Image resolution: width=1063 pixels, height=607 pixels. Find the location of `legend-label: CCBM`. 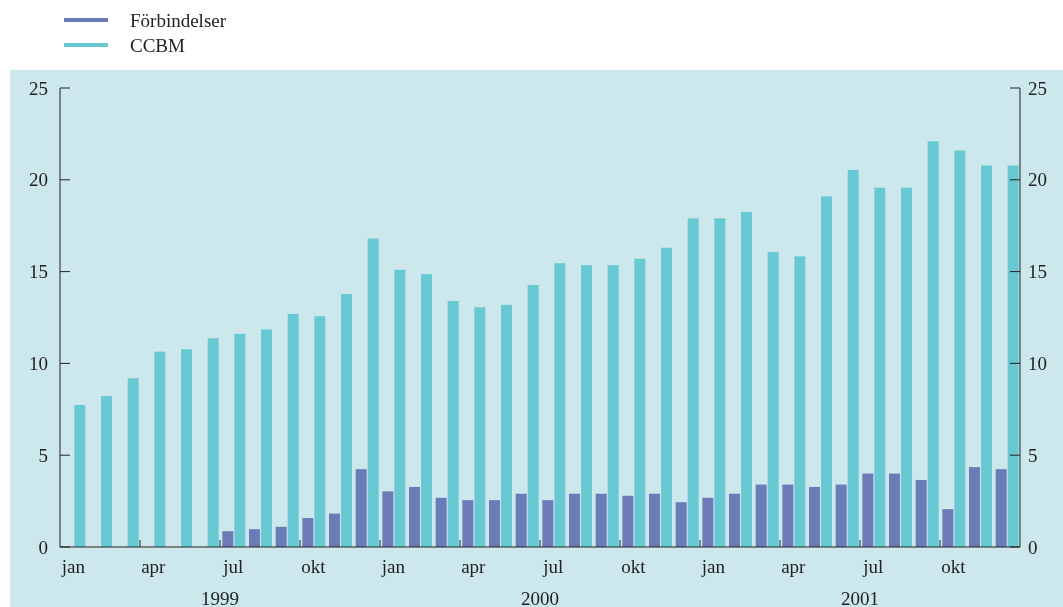

legend-label: CCBM is located at coordinates (158, 45).